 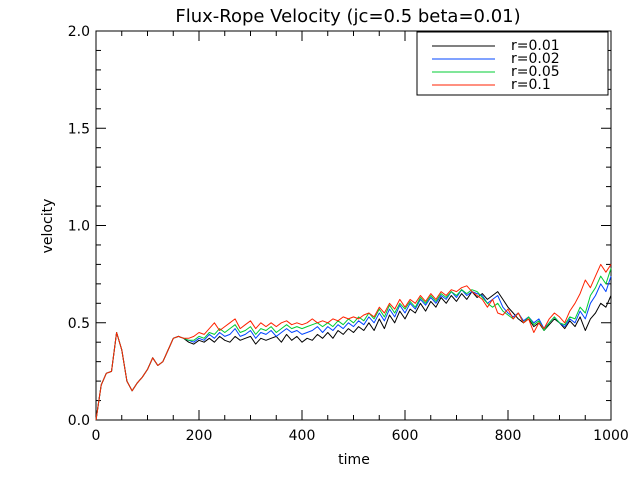 What do you see at coordinates (535, 46) in the screenshot?
I see `legend-label: r=0.01` at bounding box center [535, 46].